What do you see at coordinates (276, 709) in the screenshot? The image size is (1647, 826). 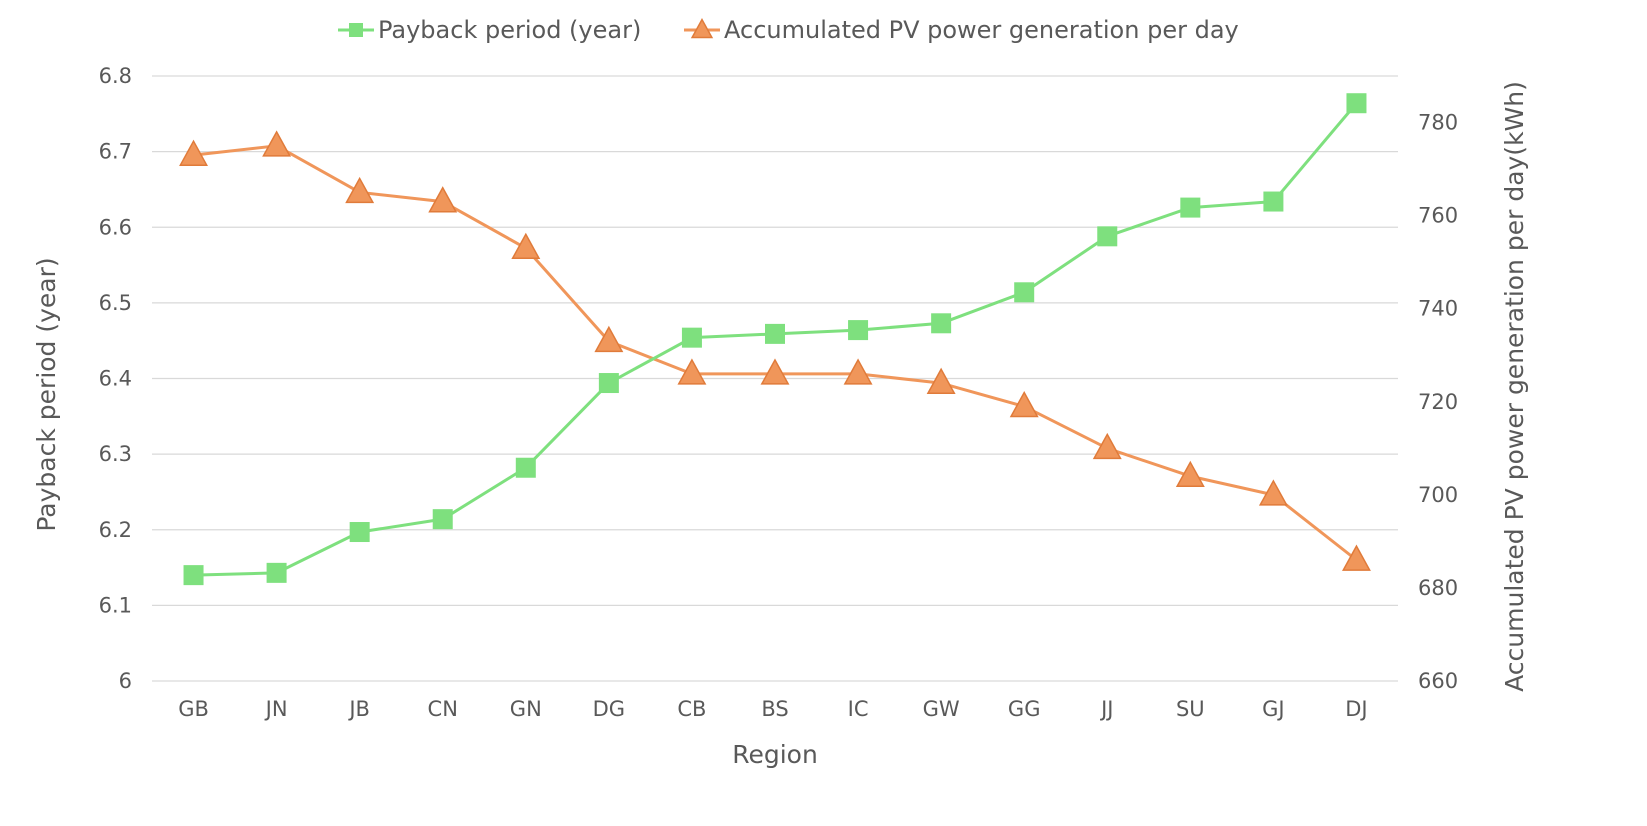 I see `x-tick-label: JN` at bounding box center [276, 709].